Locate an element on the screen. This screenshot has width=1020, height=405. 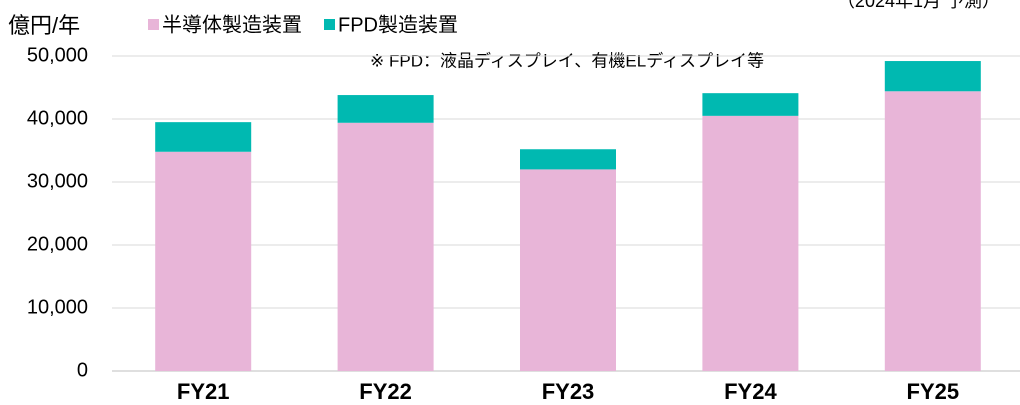
x-tick-label: FY22 is located at coordinates (385, 391).